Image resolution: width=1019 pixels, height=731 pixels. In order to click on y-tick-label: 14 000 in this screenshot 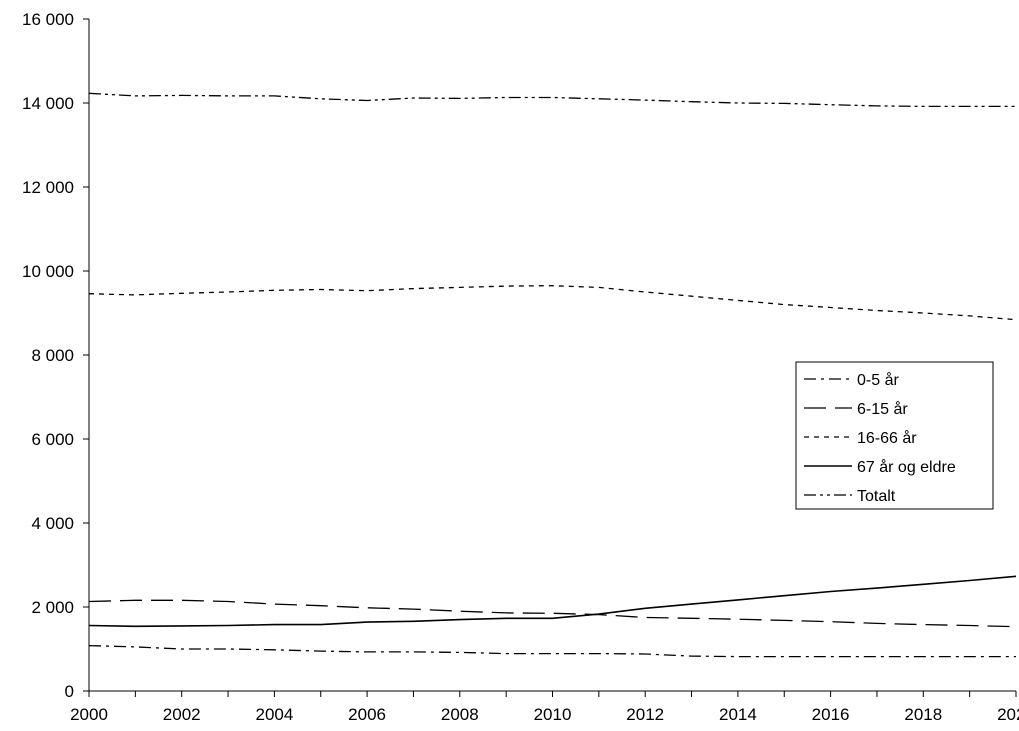, I will do `click(48, 103)`.